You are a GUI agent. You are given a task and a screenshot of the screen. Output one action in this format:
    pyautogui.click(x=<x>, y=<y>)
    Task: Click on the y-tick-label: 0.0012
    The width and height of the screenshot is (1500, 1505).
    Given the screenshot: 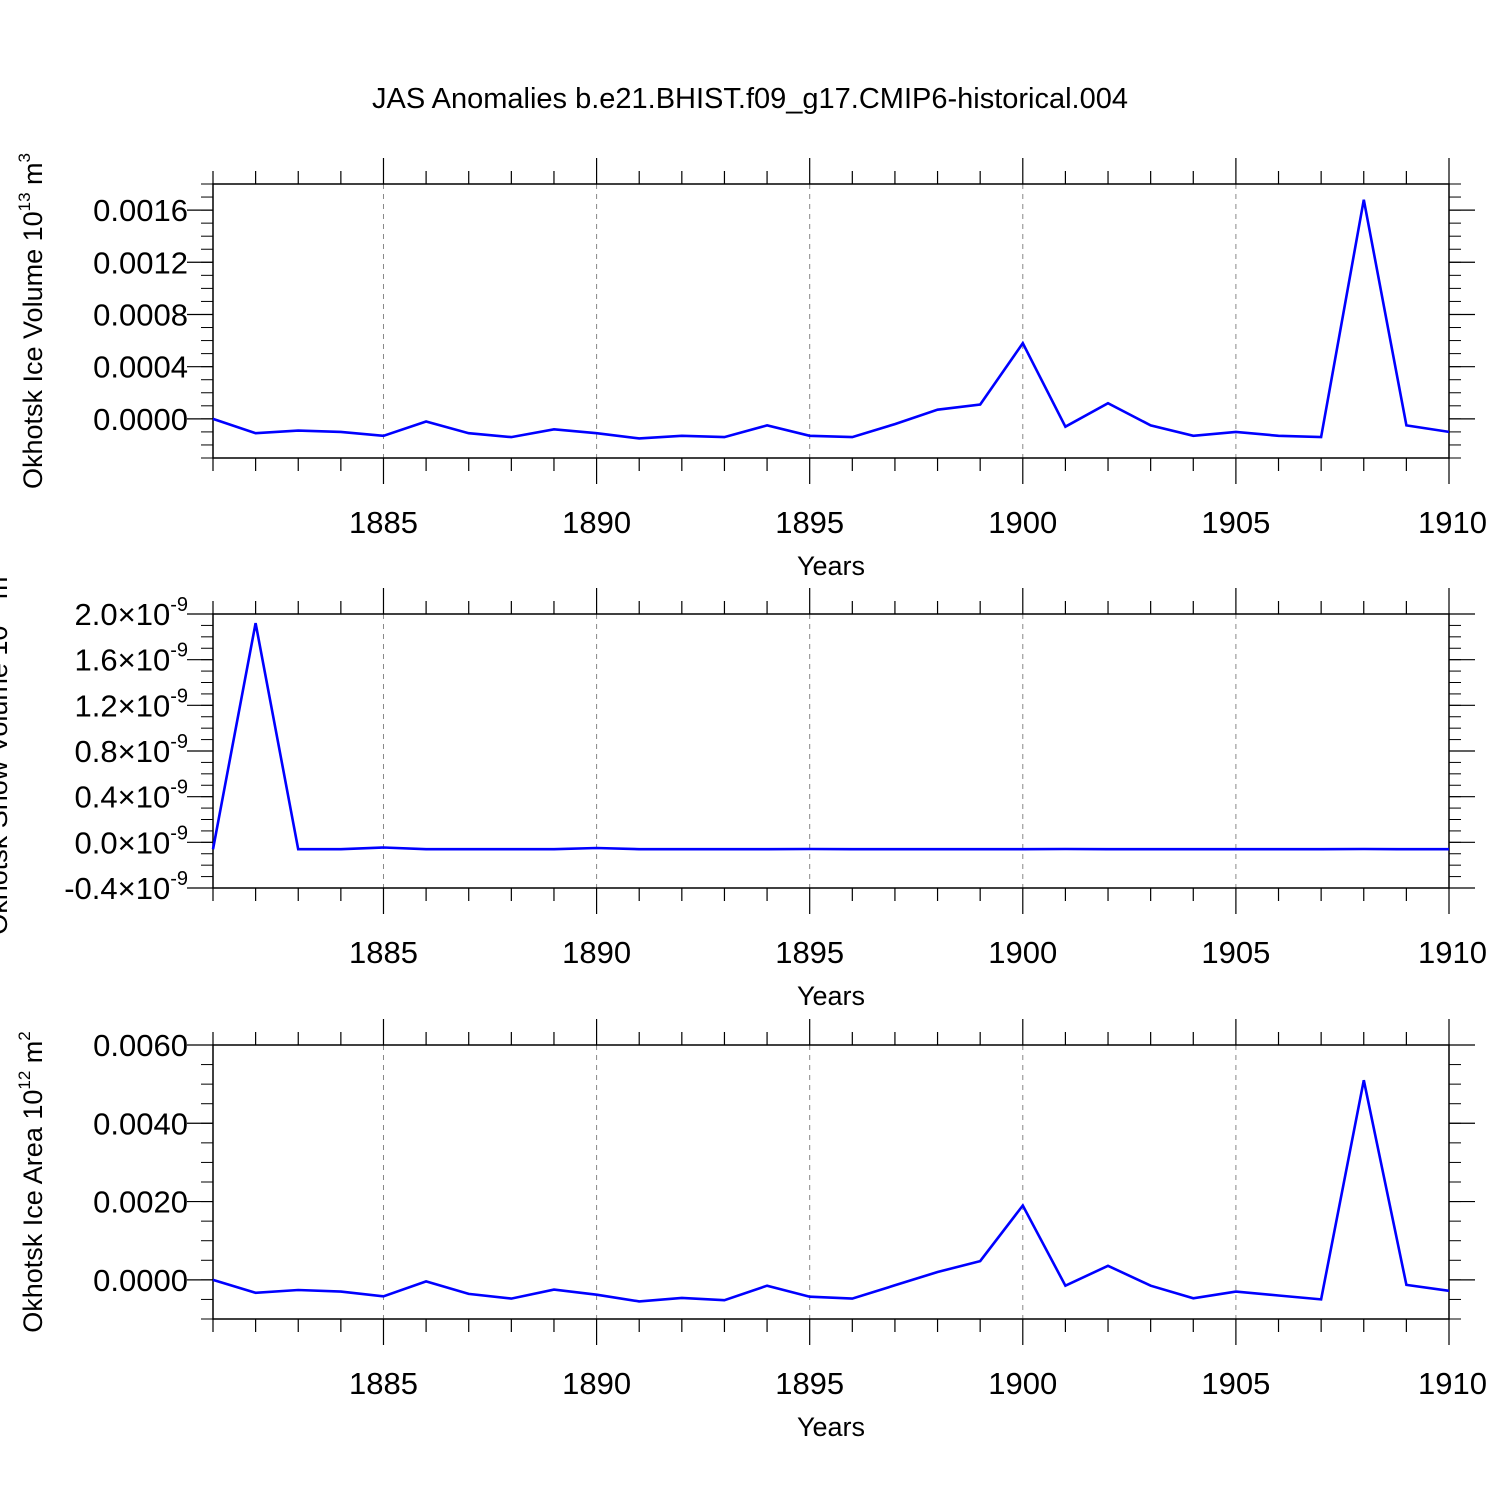 What is the action you would take?
    pyautogui.click(x=140, y=262)
    